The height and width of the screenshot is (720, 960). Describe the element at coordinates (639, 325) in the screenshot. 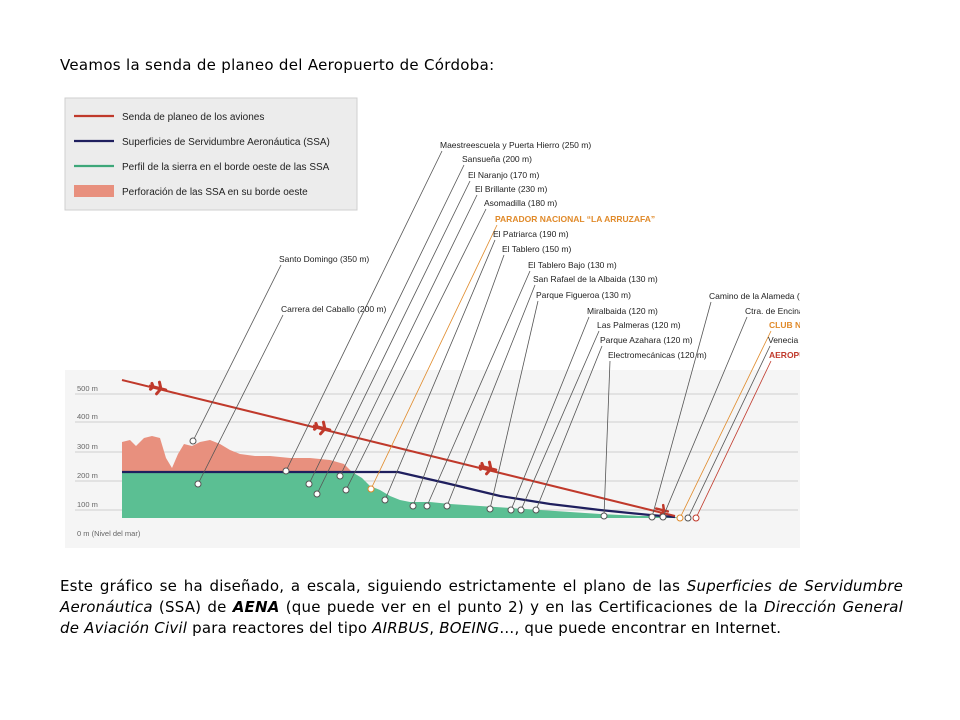

I see `location-label: Las Palmeras (120 m)` at that location.